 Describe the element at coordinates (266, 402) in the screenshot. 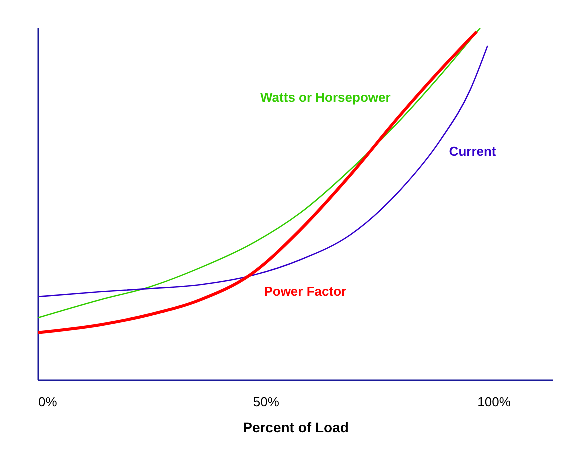

I see `x-tick-label: 50%` at that location.